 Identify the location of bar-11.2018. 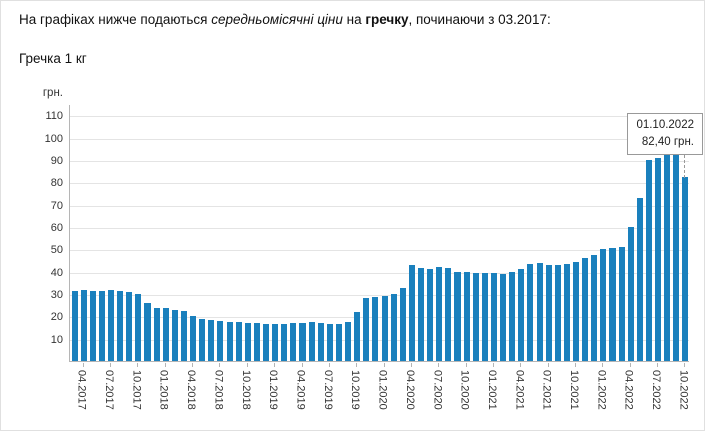
(256, 342).